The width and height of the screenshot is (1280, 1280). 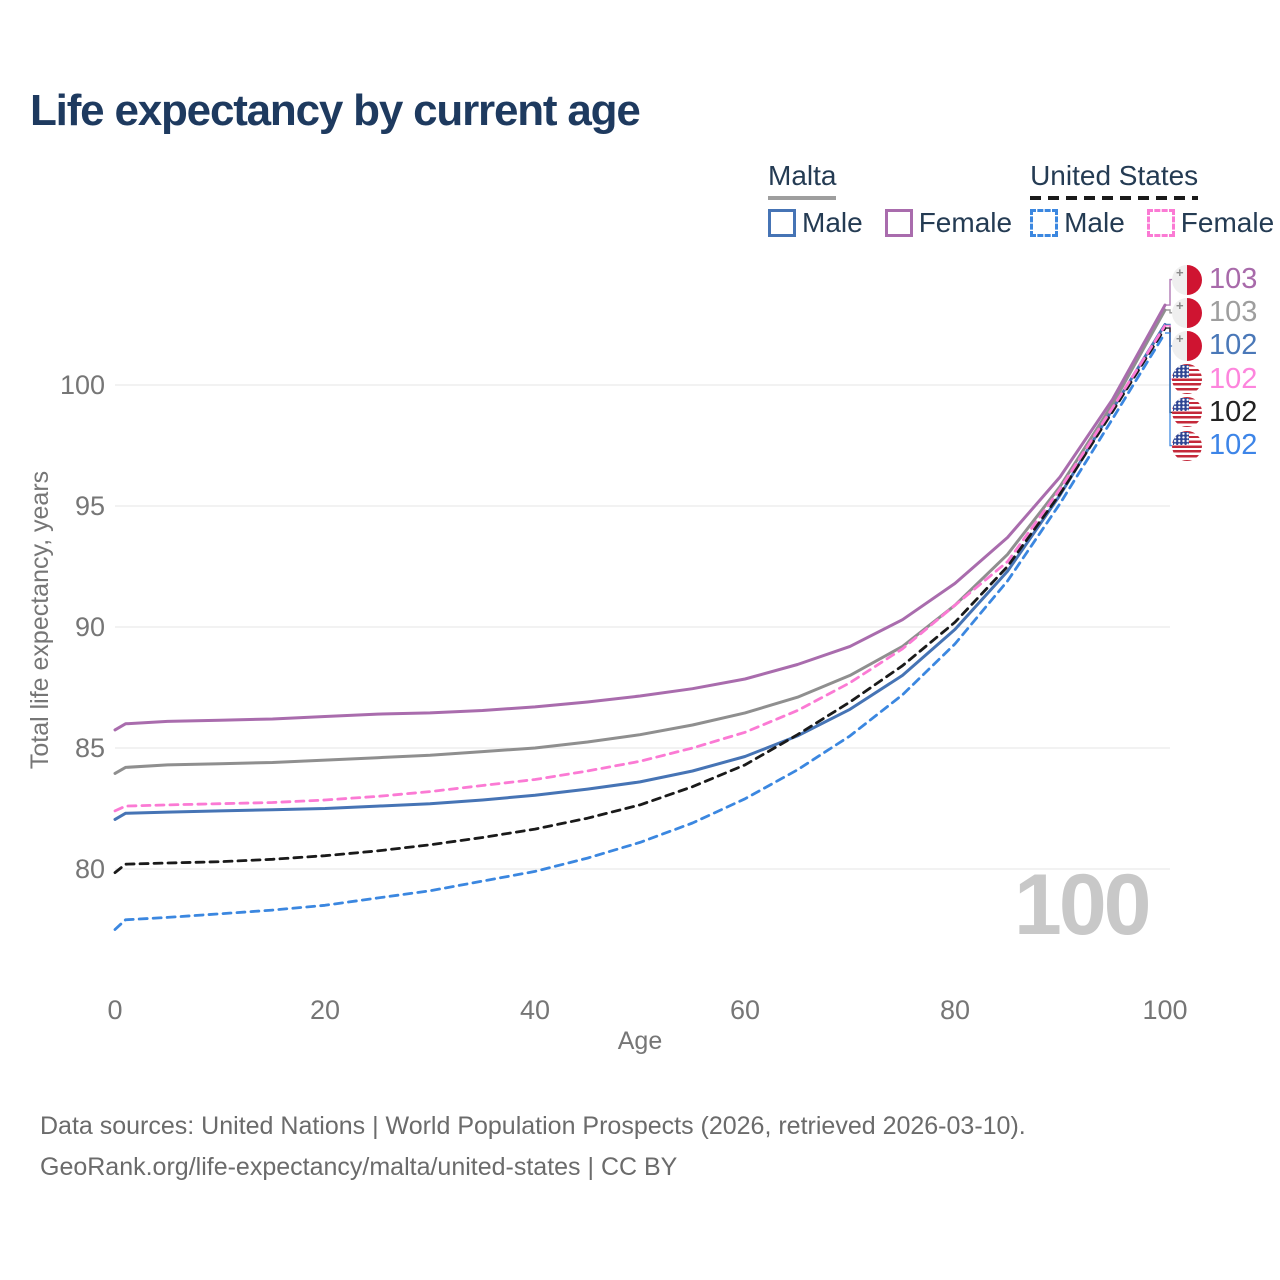 I want to click on y-tick-label: 100, so click(x=82, y=385).